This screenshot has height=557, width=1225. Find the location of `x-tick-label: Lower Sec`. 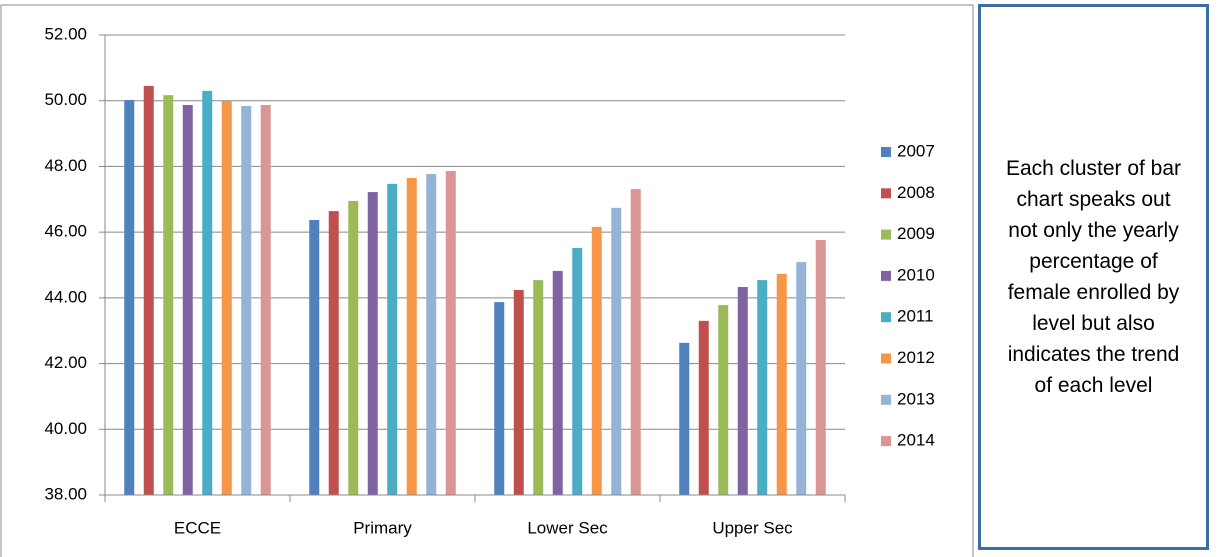

x-tick-label: Lower Sec is located at coordinates (567, 527).